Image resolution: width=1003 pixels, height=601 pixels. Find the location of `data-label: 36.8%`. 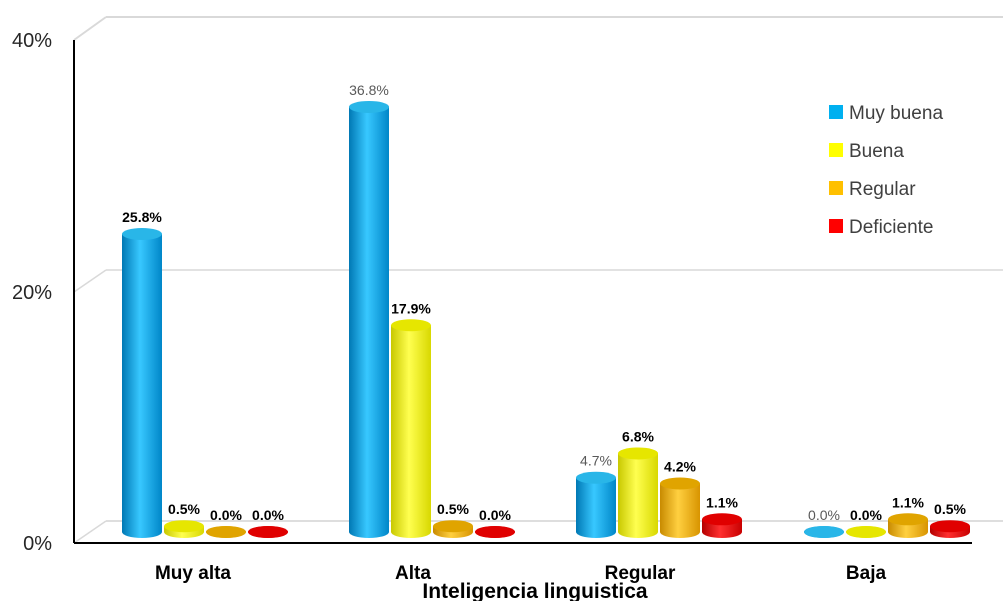

data-label: 36.8% is located at coordinates (369, 90).